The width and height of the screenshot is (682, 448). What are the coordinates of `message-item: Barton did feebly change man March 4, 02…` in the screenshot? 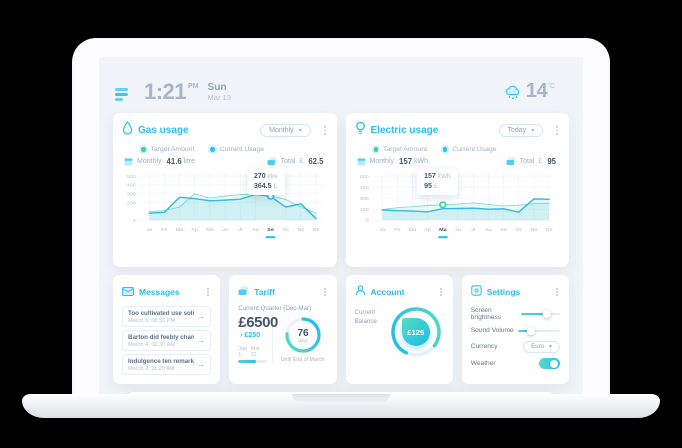 It's located at (167, 340).